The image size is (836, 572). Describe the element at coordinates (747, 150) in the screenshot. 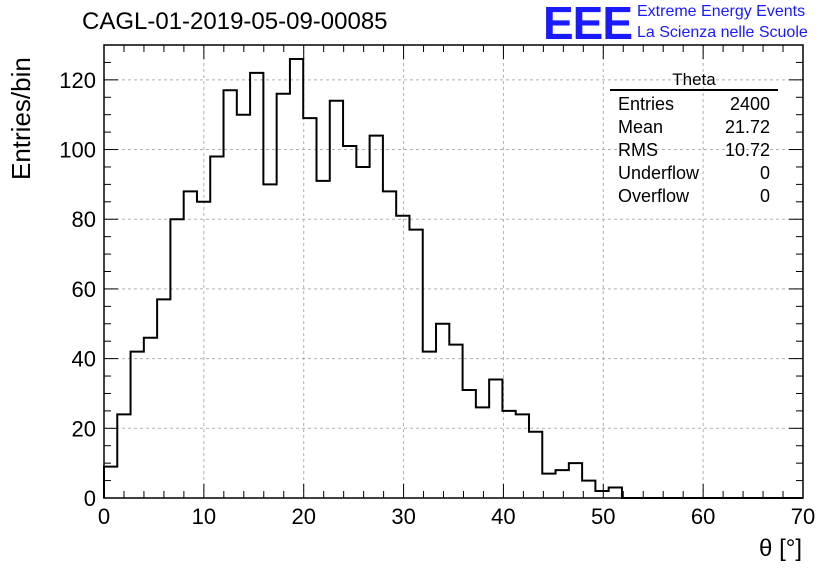

I see `stats-value: 10.72` at that location.